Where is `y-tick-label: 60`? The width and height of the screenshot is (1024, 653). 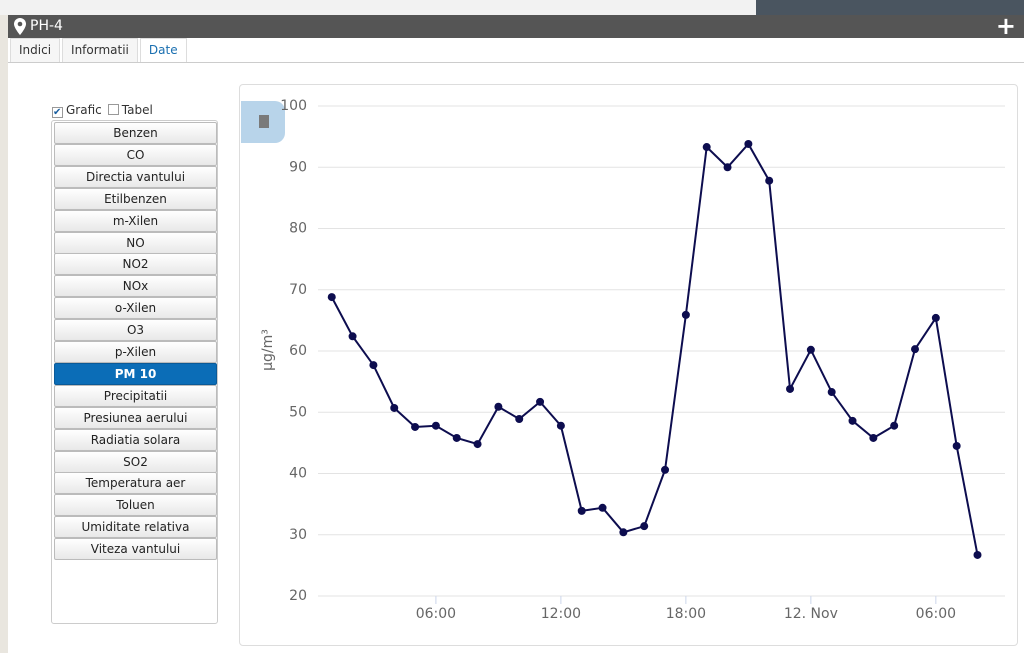 y-tick-label: 60 is located at coordinates (298, 351).